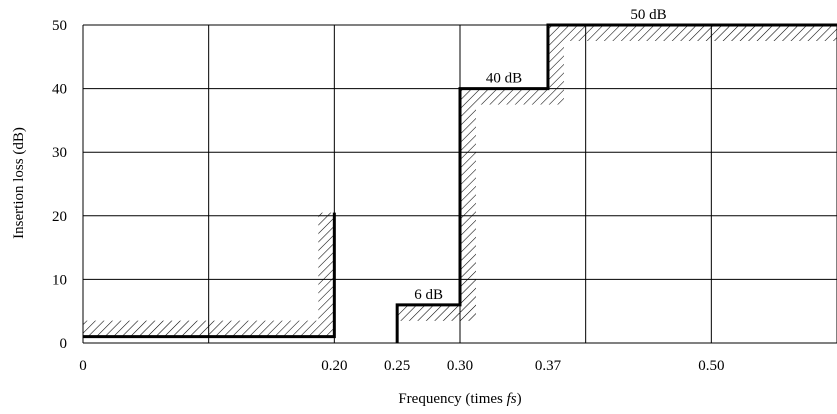 This screenshot has width=837, height=414. Describe the element at coordinates (209, 328) in the screenshot. I see `passband-hatch-horizontal` at that location.